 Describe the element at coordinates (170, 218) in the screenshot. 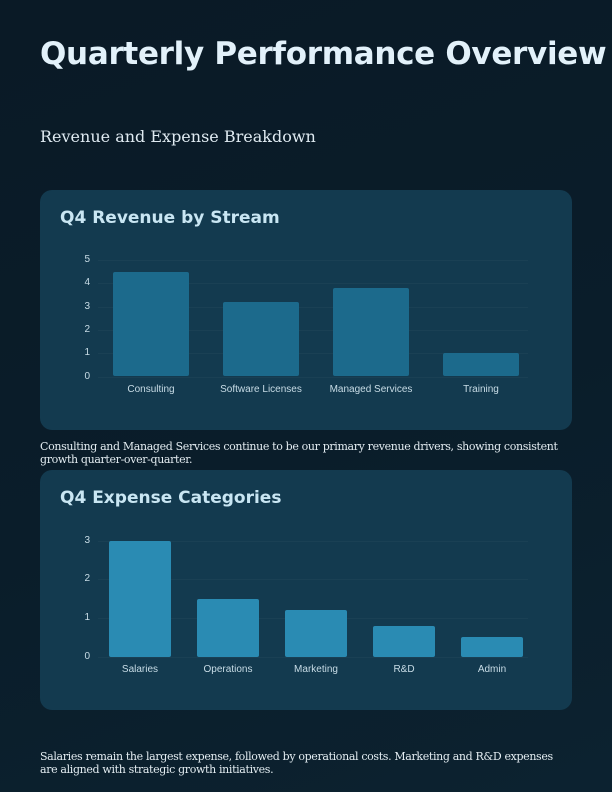

I see `revenue-chart-title: Q4 Revenue by Stream` at that location.